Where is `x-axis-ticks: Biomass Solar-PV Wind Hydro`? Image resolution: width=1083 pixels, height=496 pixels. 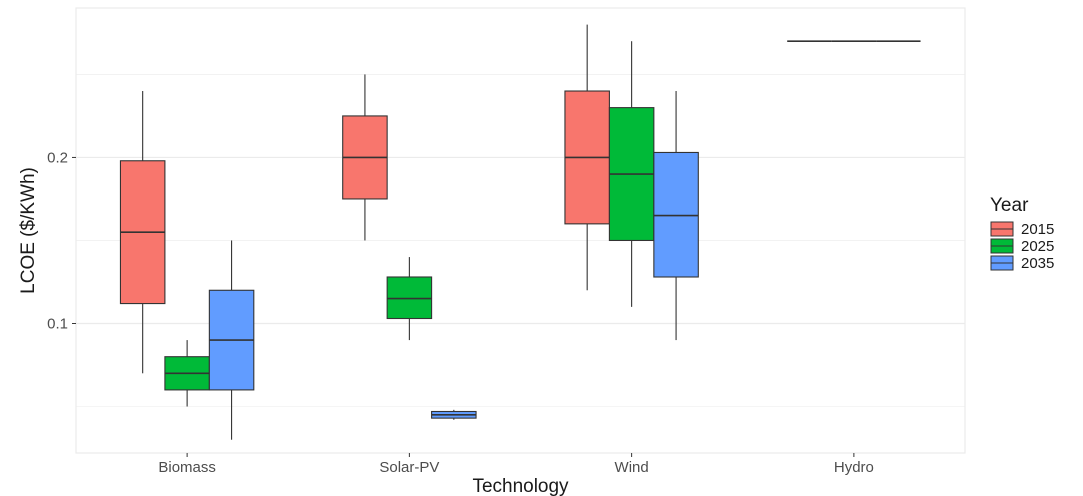 x-axis-ticks: Biomass Solar-PV Wind Hydro is located at coordinates (516, 464).